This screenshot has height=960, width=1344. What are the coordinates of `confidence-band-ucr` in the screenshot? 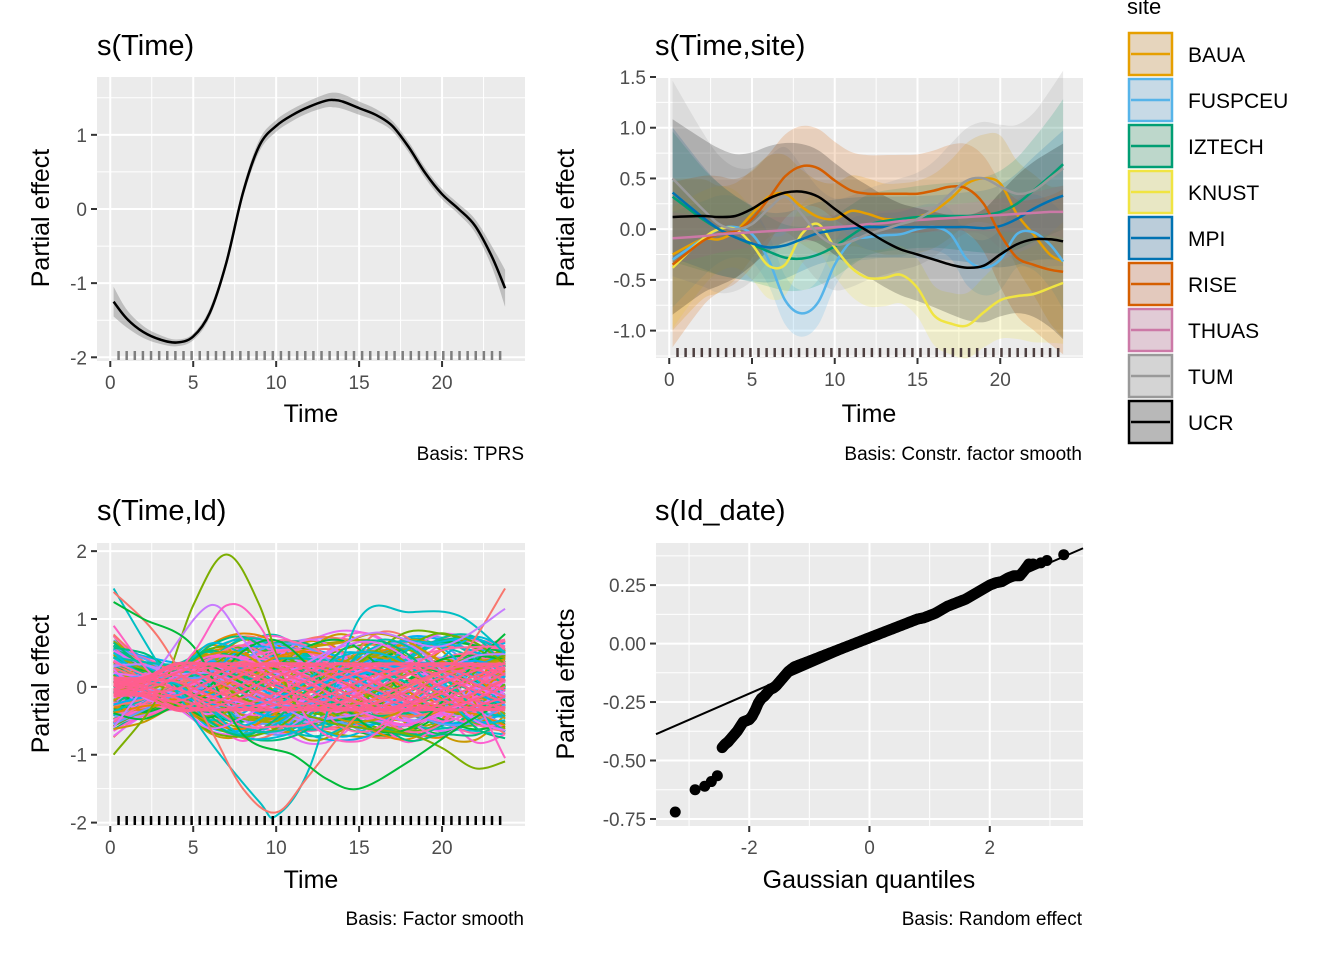 It's located at (868, 229).